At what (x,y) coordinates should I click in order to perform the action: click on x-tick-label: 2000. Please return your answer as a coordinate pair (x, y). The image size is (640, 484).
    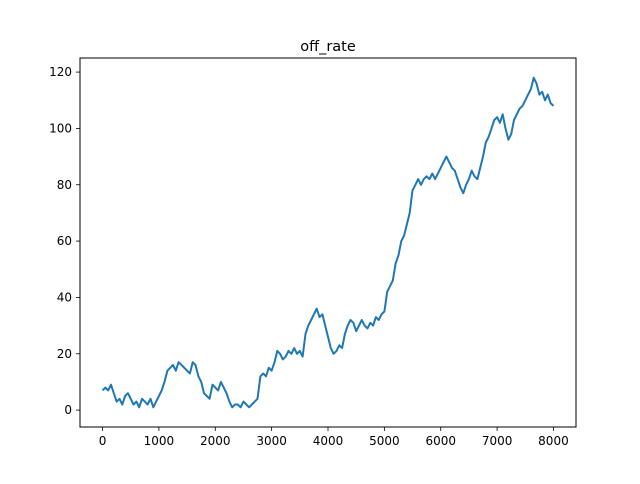
    Looking at the image, I should click on (215, 441).